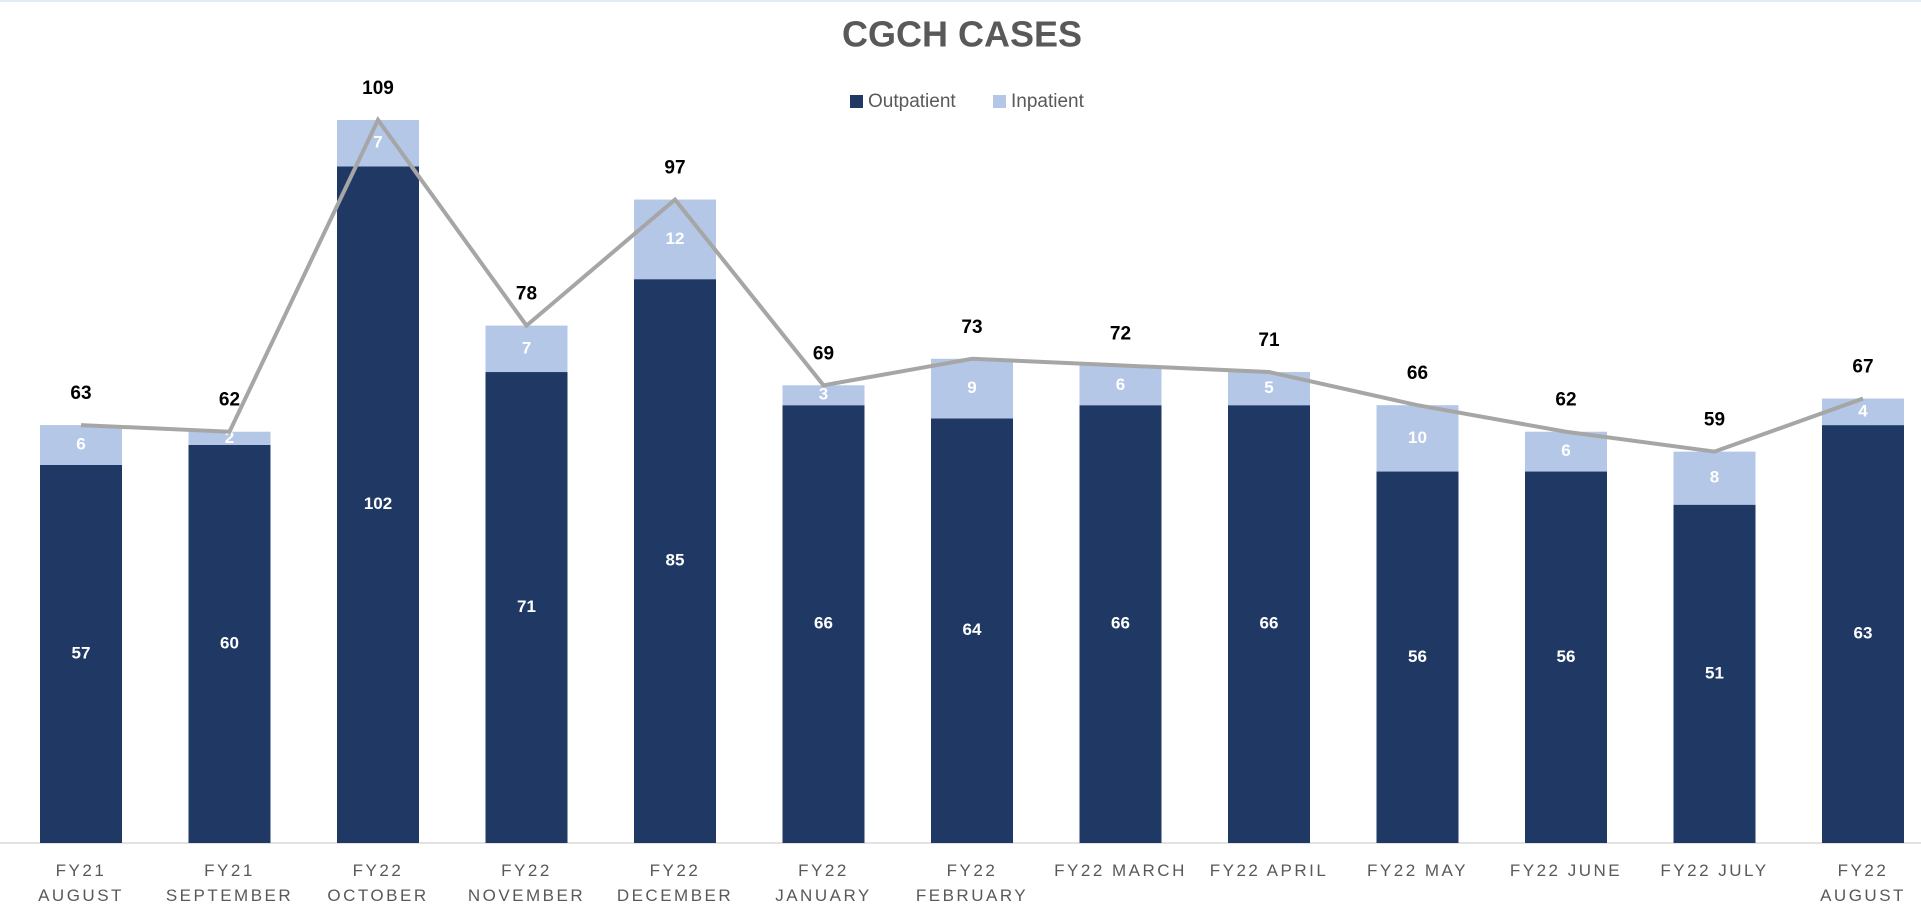  What do you see at coordinates (378, 883) in the screenshot?
I see `x-tick-label: FY22 OCTOBER` at bounding box center [378, 883].